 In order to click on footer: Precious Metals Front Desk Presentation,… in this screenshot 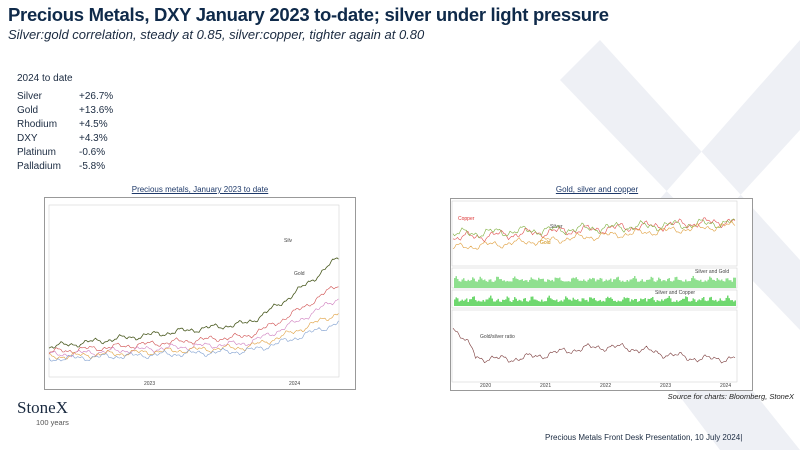, I will do `click(644, 437)`.